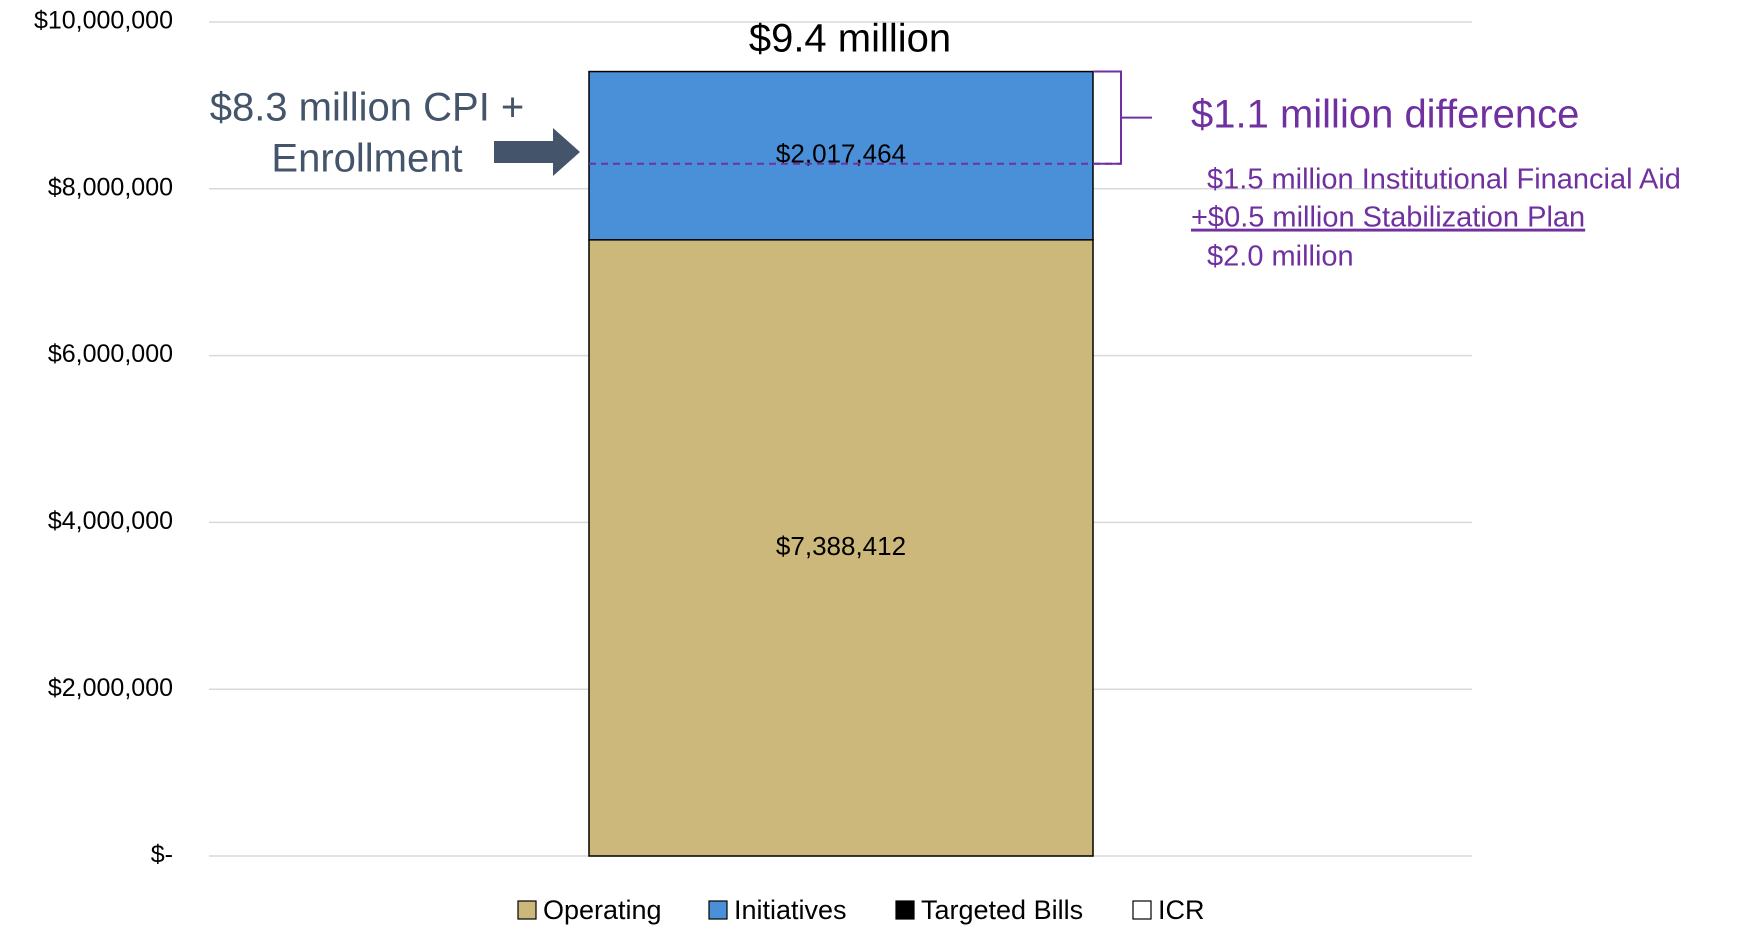  What do you see at coordinates (366, 159) in the screenshot?
I see `baseline-label: Enrollment` at bounding box center [366, 159].